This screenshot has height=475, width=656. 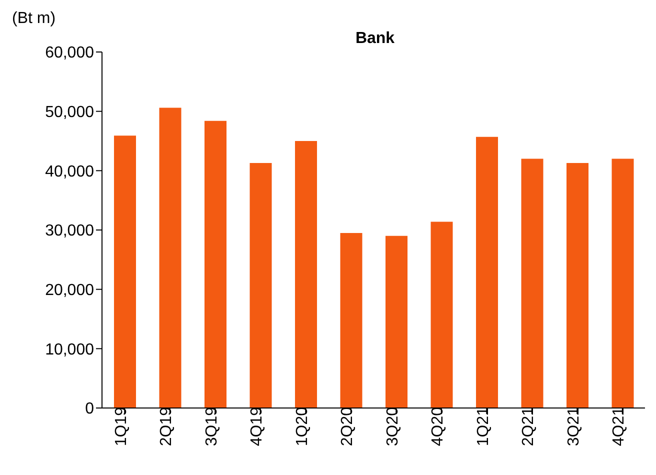 What do you see at coordinates (257, 426) in the screenshot?
I see `x-tick-label: 4Q19` at bounding box center [257, 426].